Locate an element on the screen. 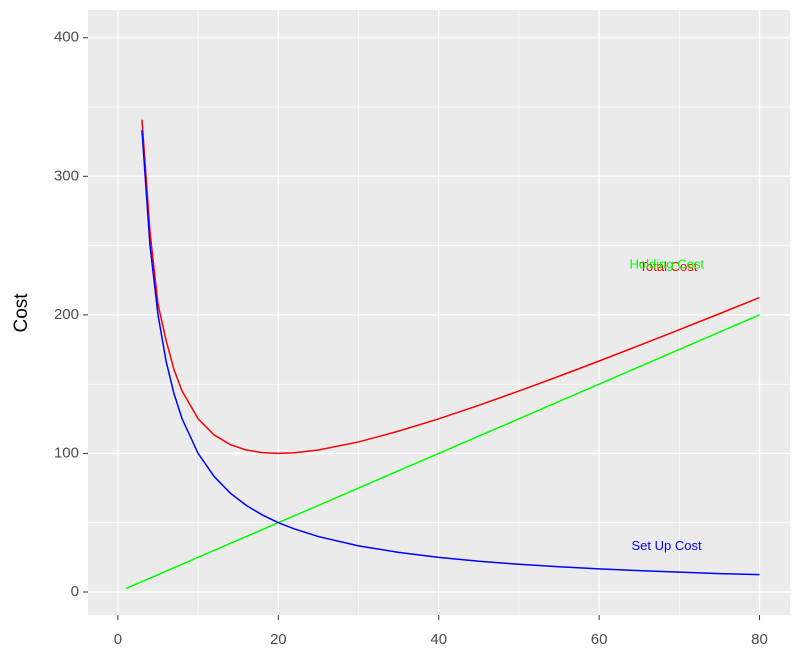 Image resolution: width=796 pixels, height=666 pixels. y-tick-label: 0 is located at coordinates (75, 591).